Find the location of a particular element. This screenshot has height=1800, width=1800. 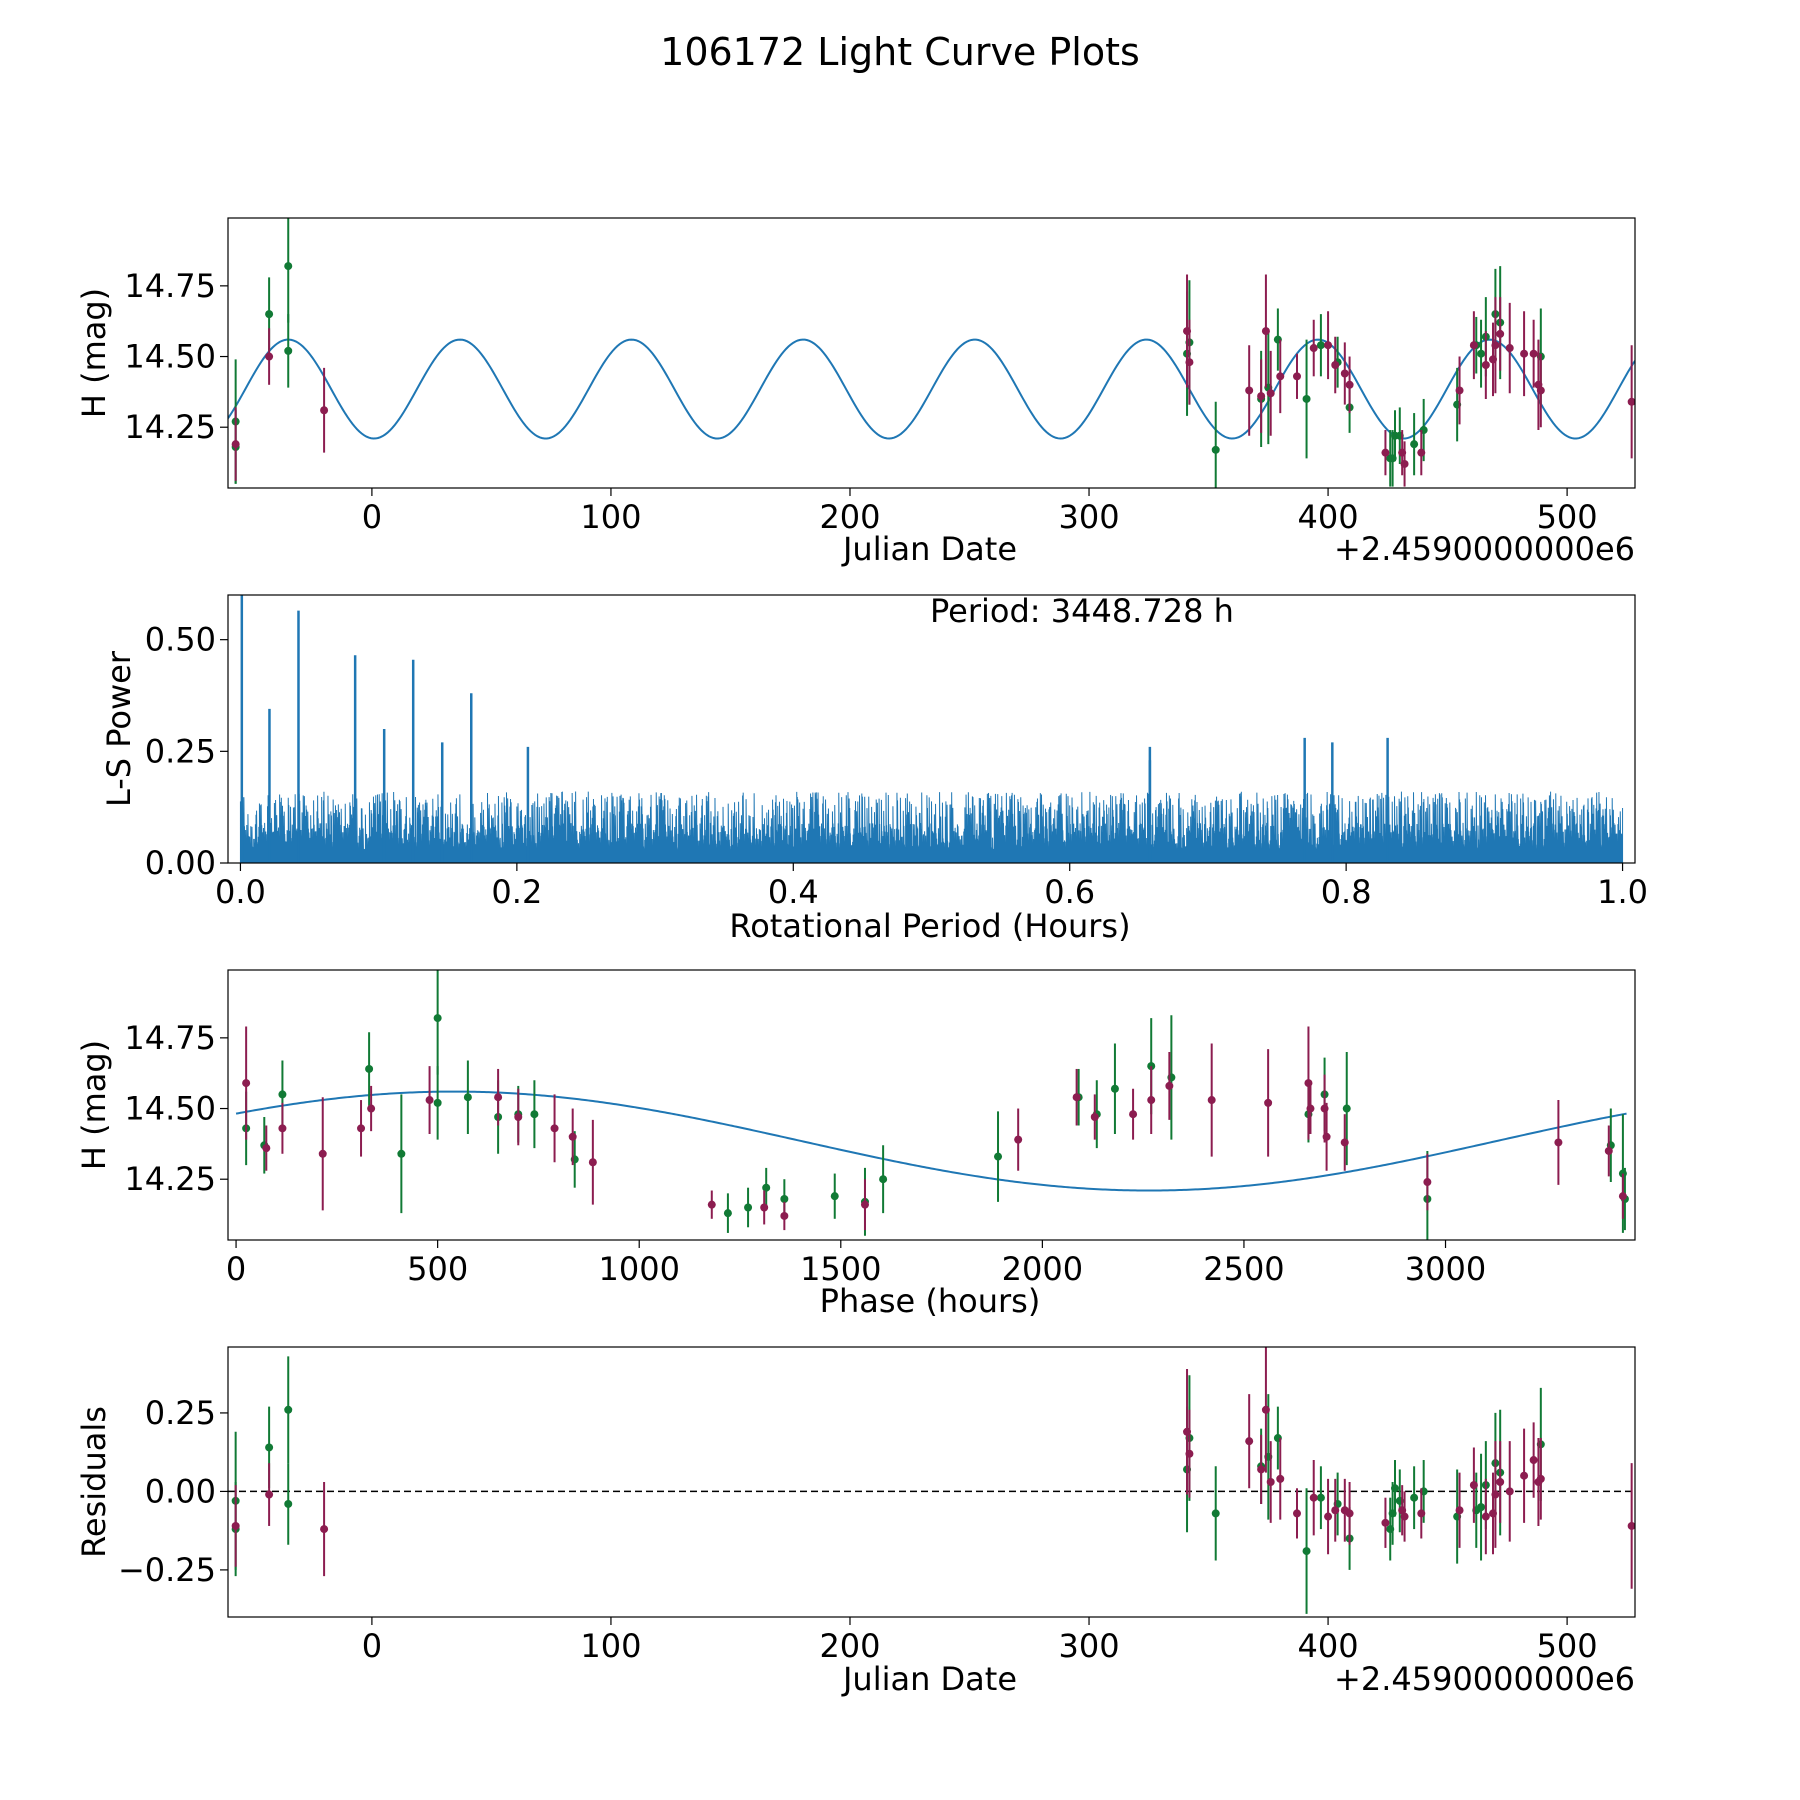

lc-x-tick-label: 200 is located at coordinates (849, 517).